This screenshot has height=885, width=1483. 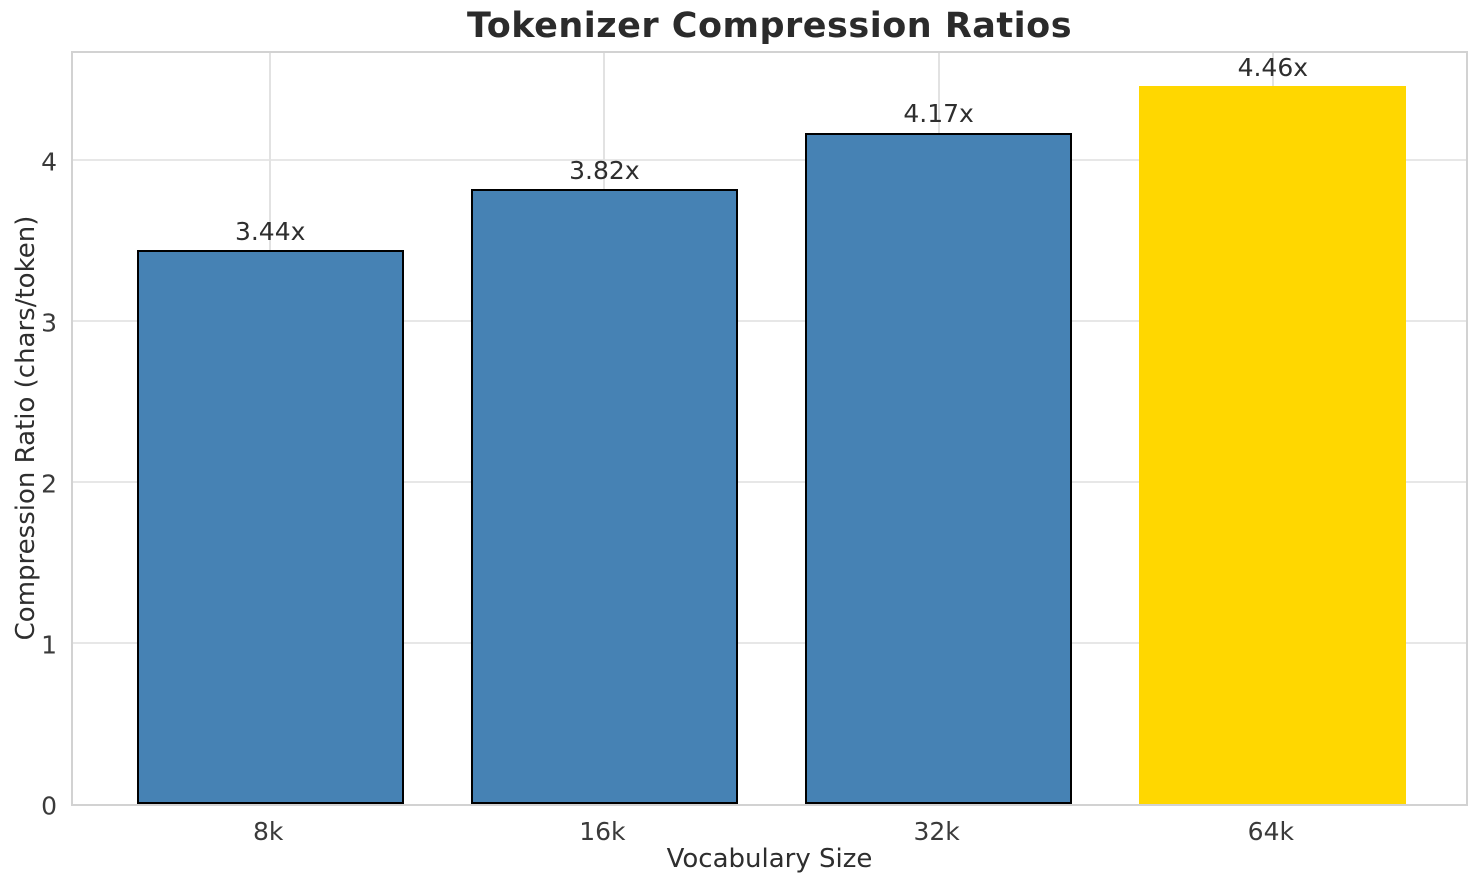 What do you see at coordinates (602, 831) in the screenshot?
I see `x-tick-16k: 16k` at bounding box center [602, 831].